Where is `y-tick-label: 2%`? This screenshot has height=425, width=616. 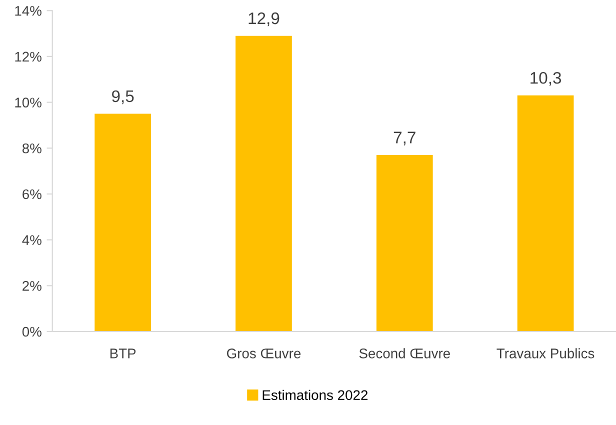 y-tick-label: 2% is located at coordinates (32, 285).